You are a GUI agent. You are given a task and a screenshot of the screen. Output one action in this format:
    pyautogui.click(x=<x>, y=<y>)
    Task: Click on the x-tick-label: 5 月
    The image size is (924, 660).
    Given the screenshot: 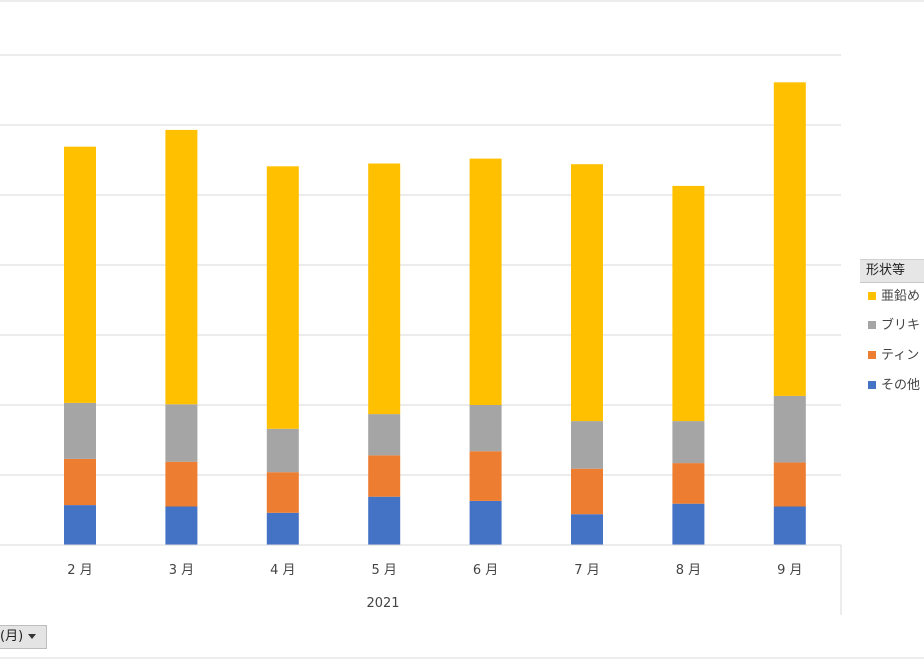 What is the action you would take?
    pyautogui.click(x=383, y=570)
    